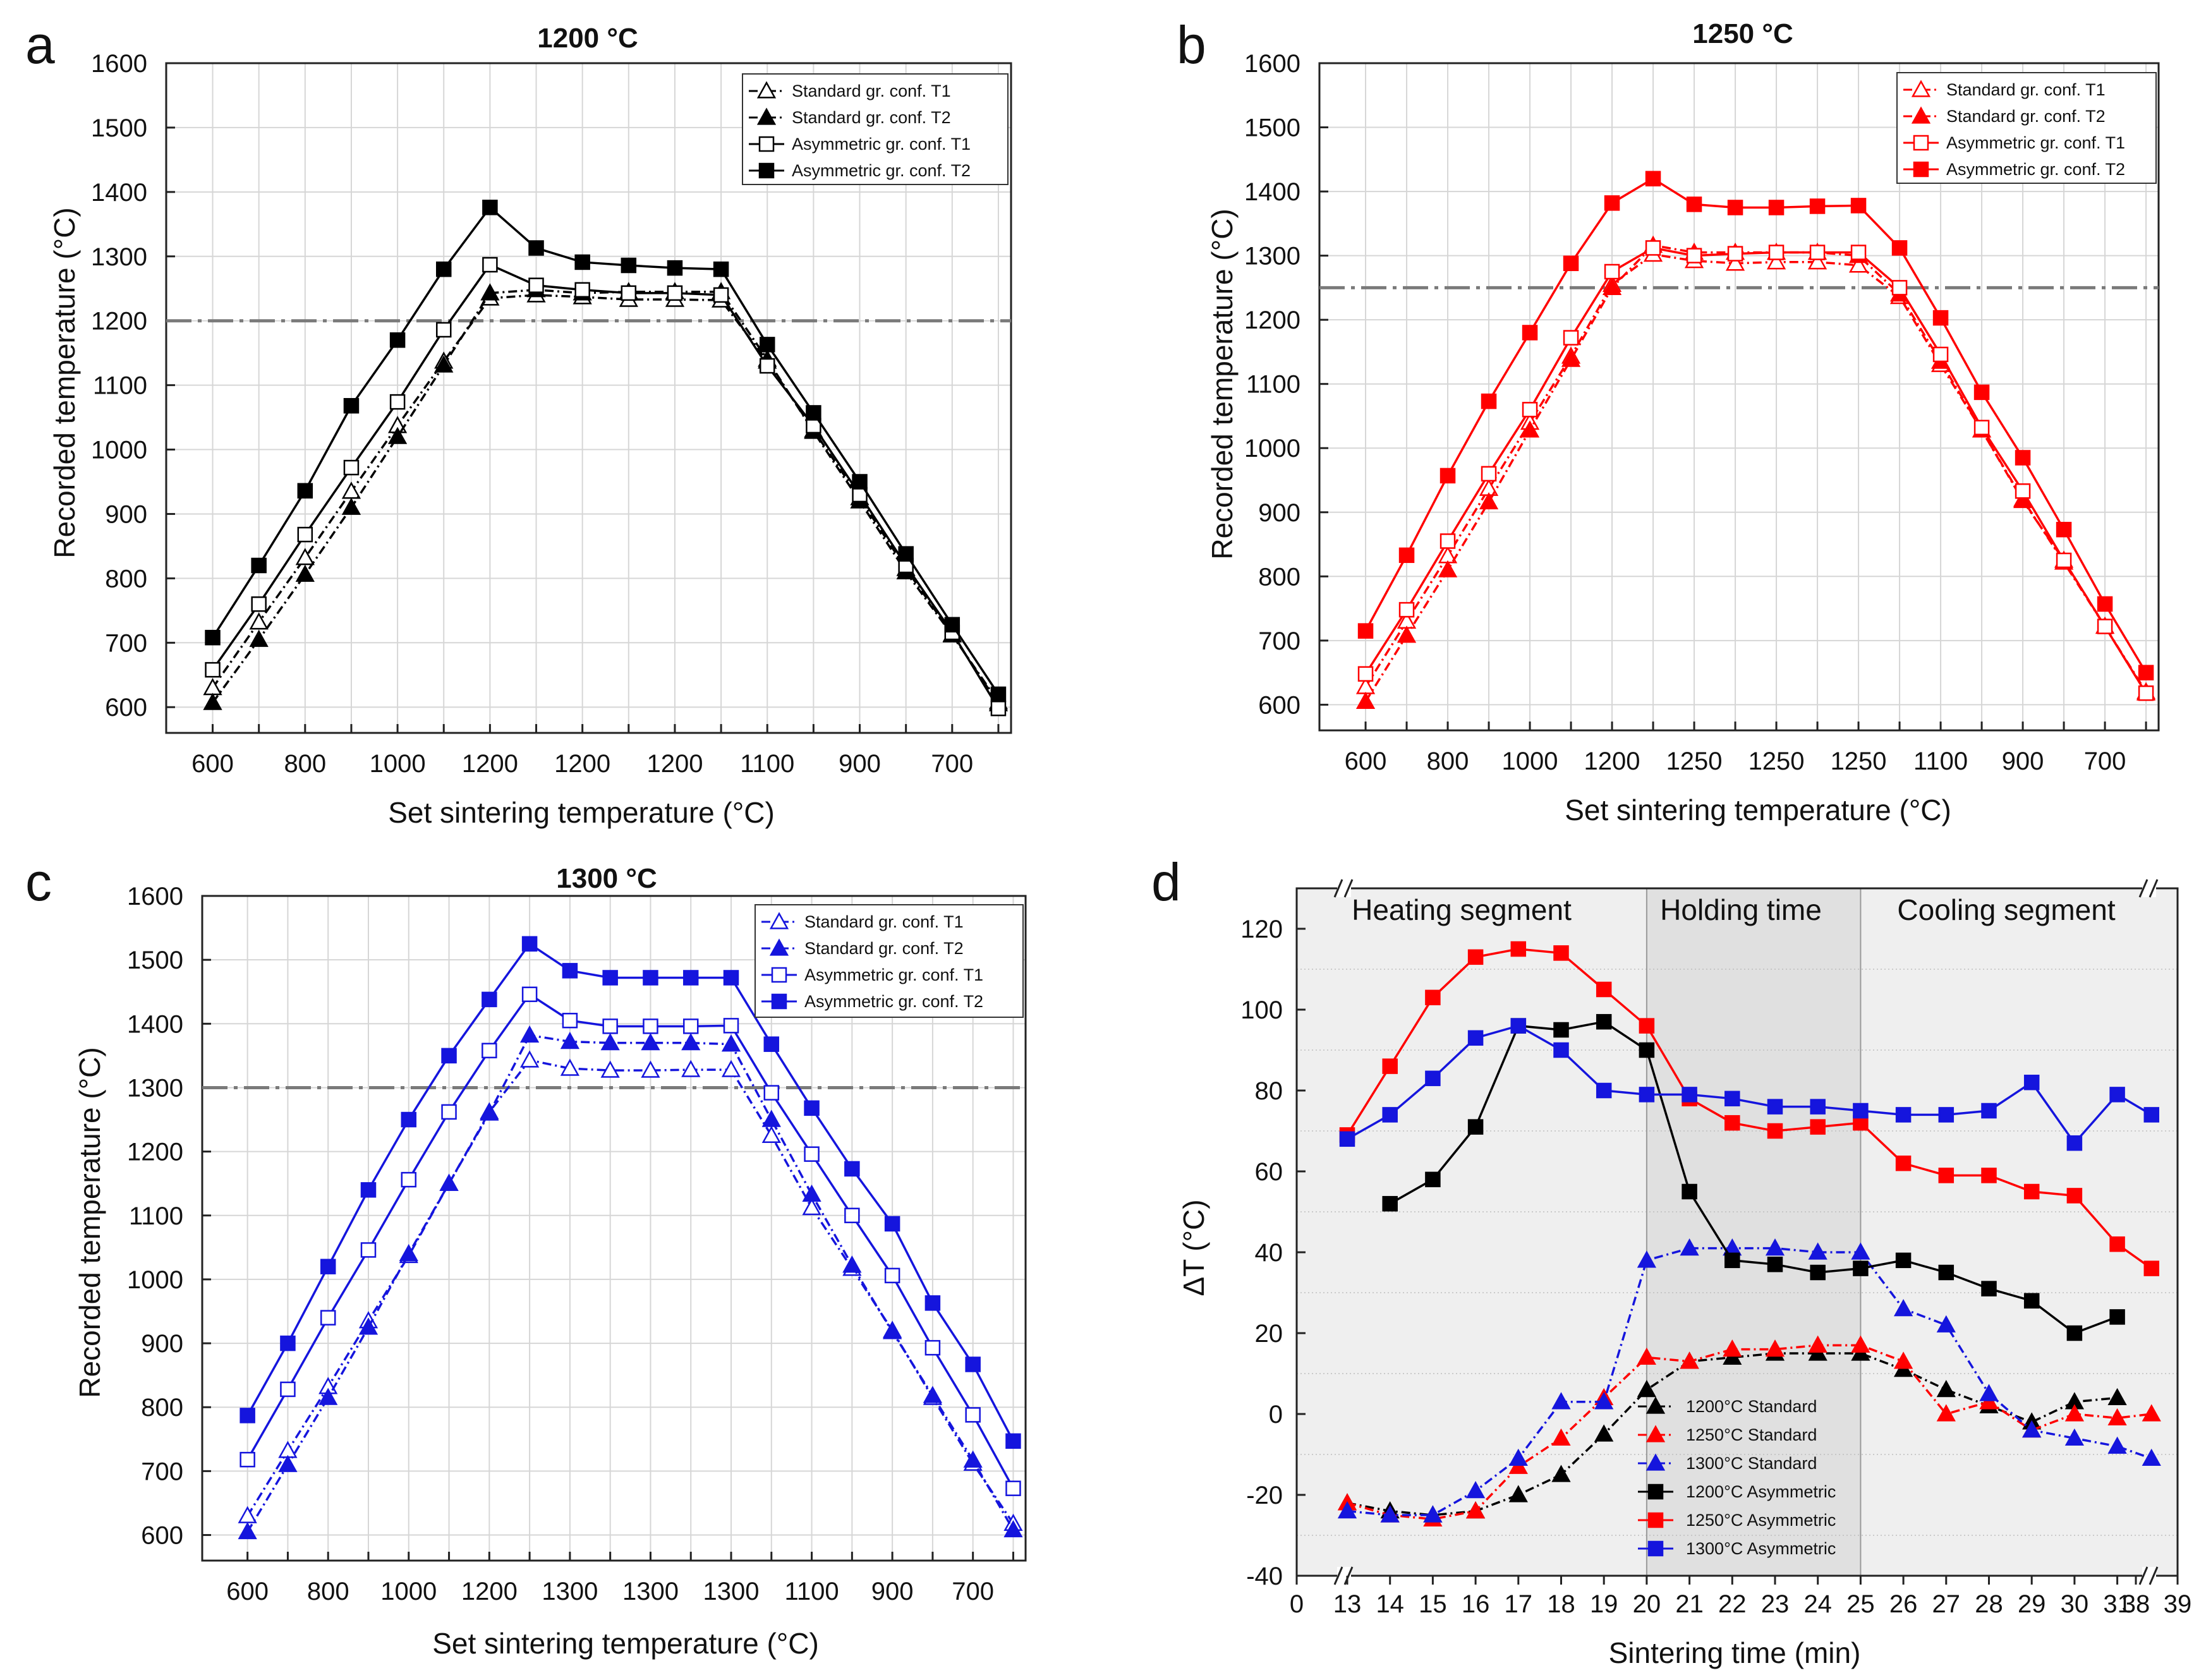  Describe the element at coordinates (1758, 810) in the screenshot. I see `panel-b-xlabel: Set sintering temperature (°C)` at that location.